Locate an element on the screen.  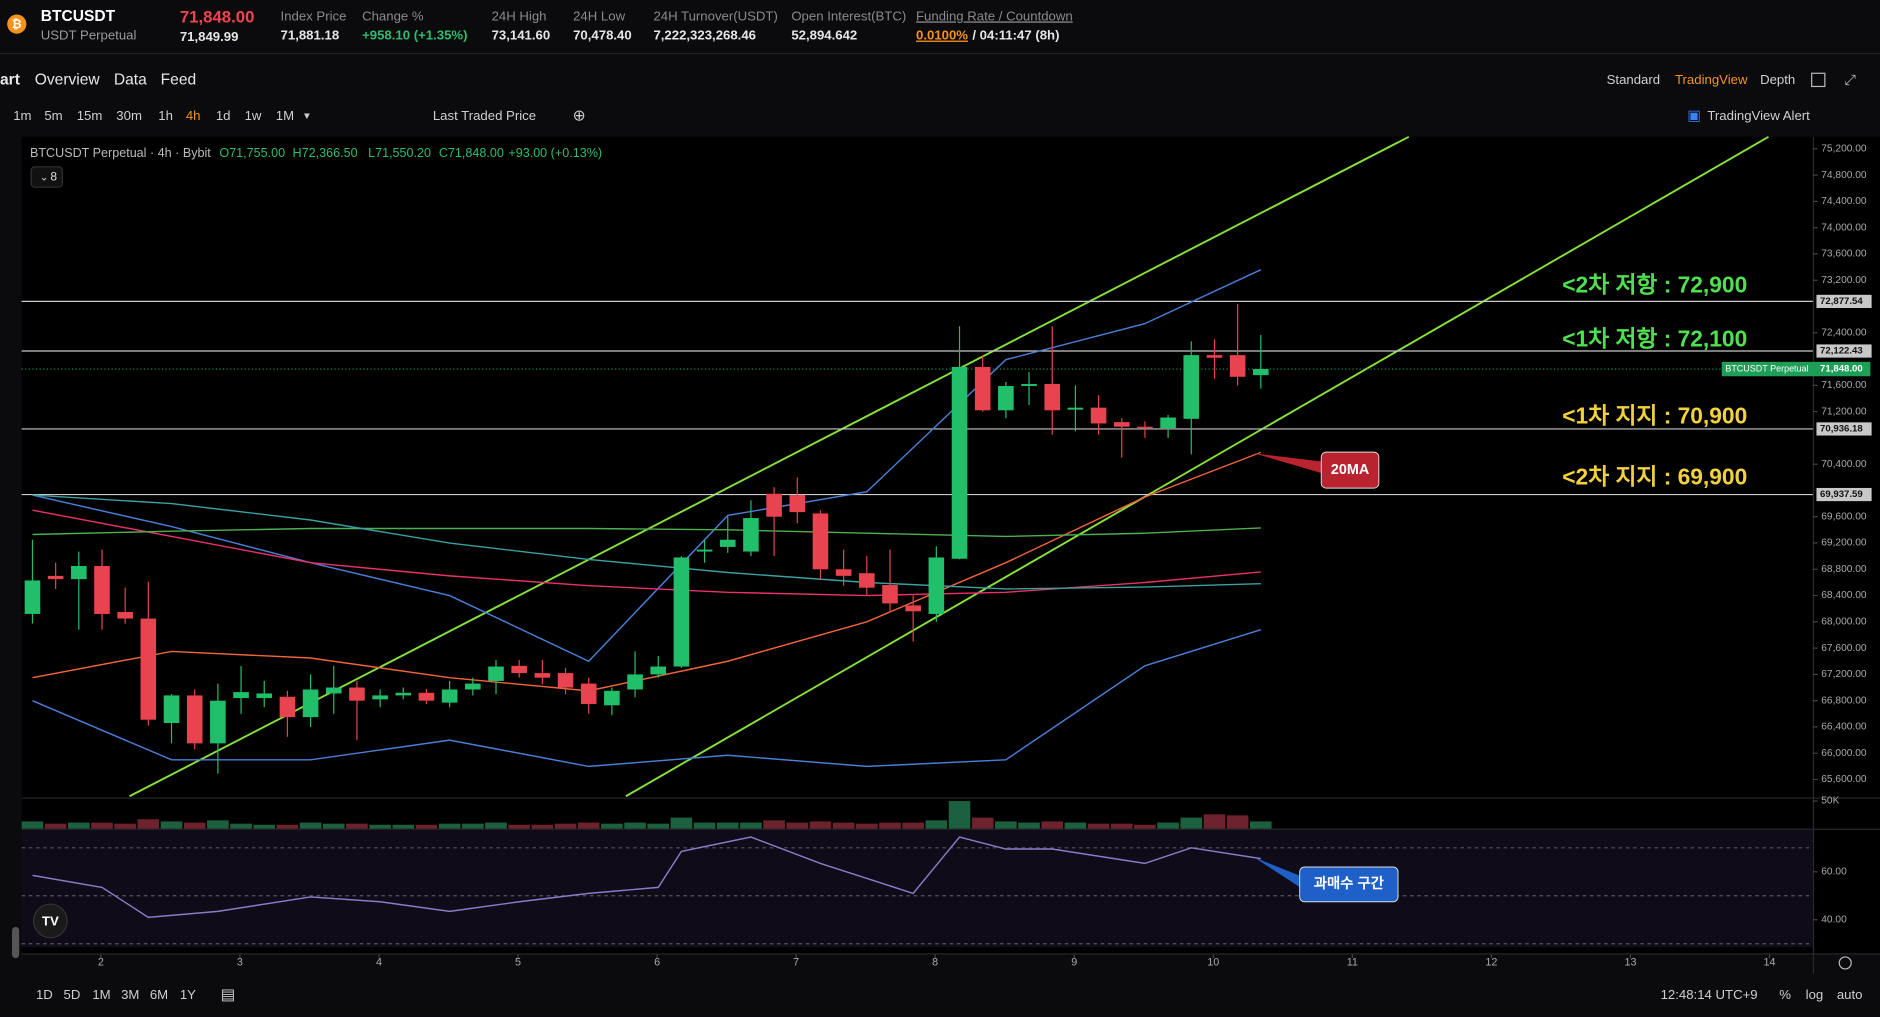
x-tick-label: 12 is located at coordinates (1491, 963).